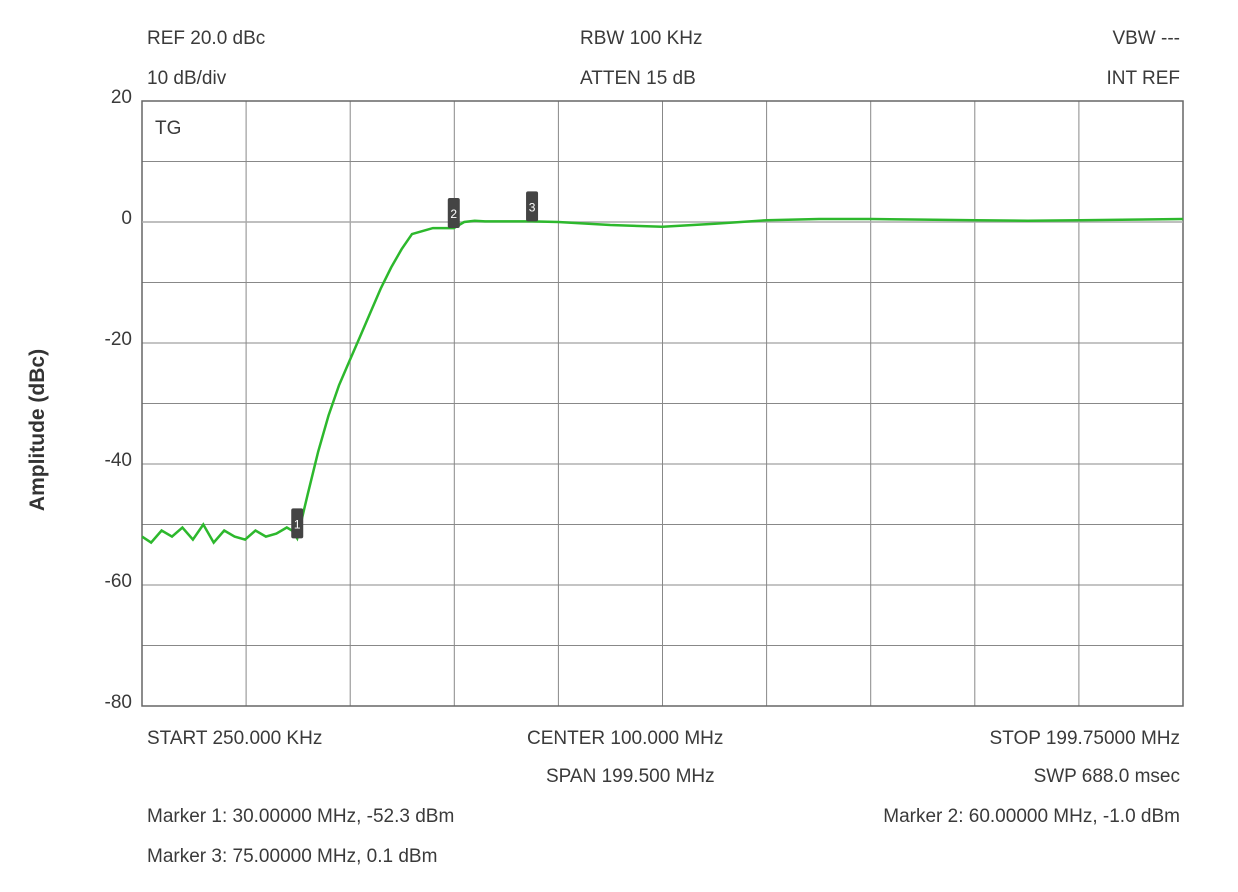 This screenshot has width=1238, height=892. I want to click on marker-label: 2, so click(453, 214).